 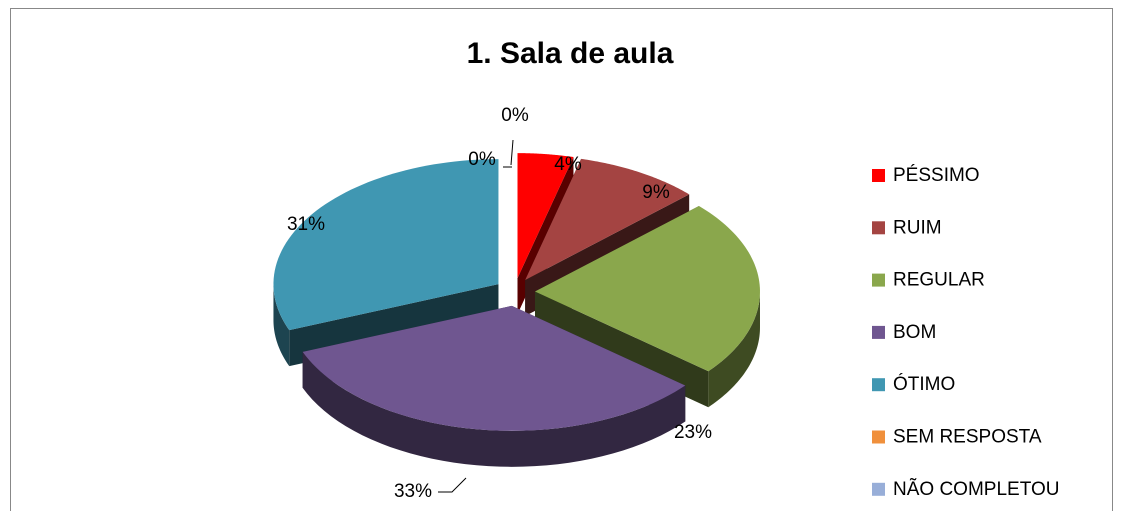 What do you see at coordinates (936, 175) in the screenshot?
I see `legend-label: PÉSSIMO` at bounding box center [936, 175].